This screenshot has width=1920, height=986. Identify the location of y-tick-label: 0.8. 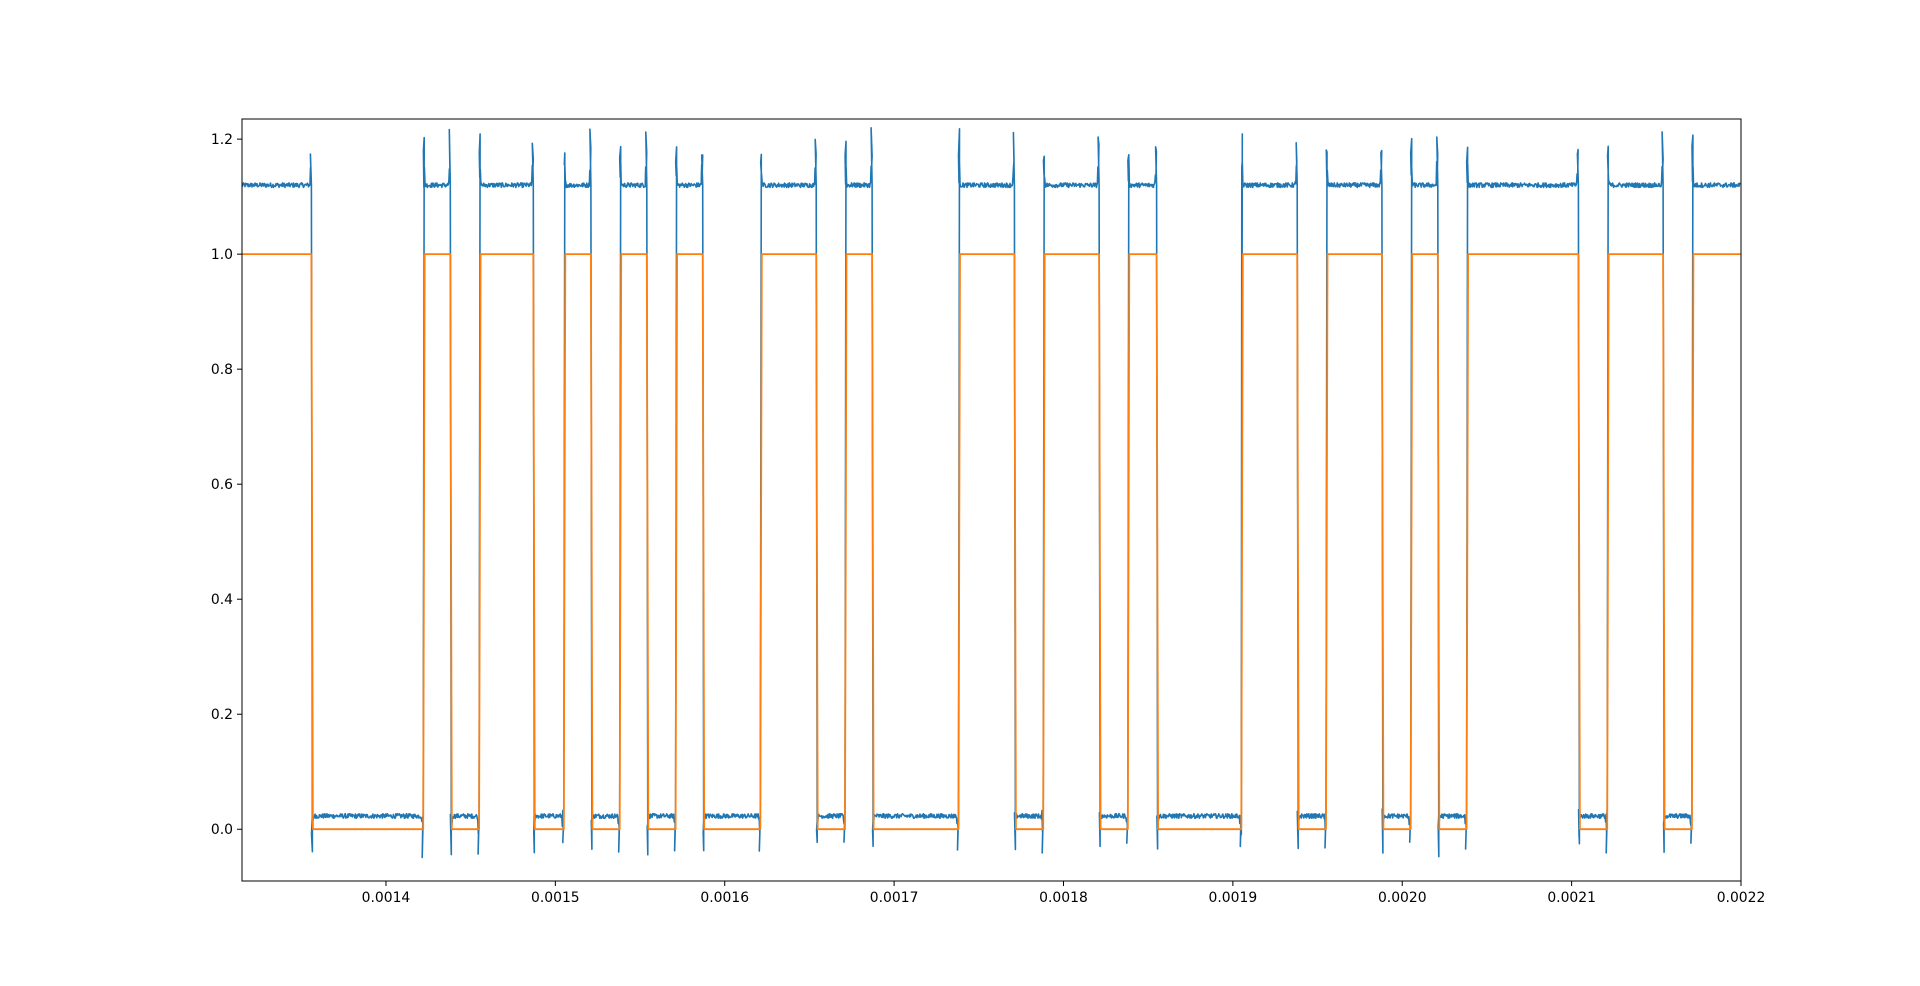
(222, 370).